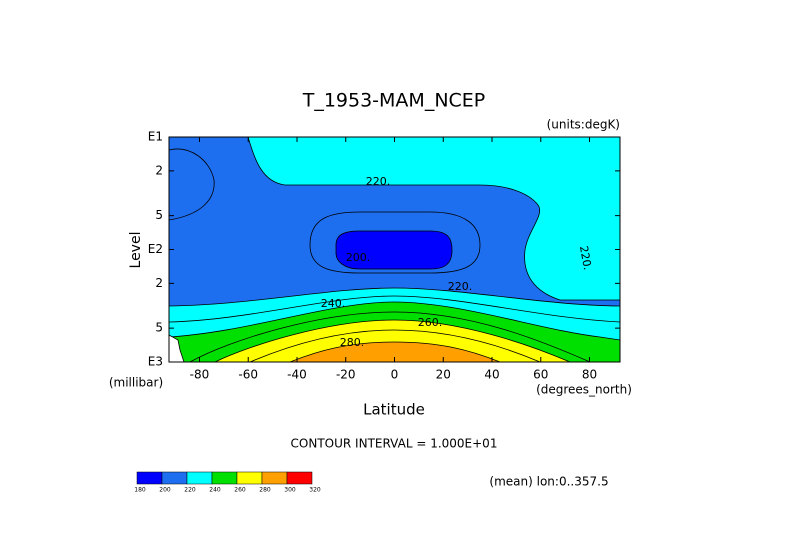 The height and width of the screenshot is (558, 789). Describe the element at coordinates (248, 375) in the screenshot. I see `x-tick-label: -60` at that location.